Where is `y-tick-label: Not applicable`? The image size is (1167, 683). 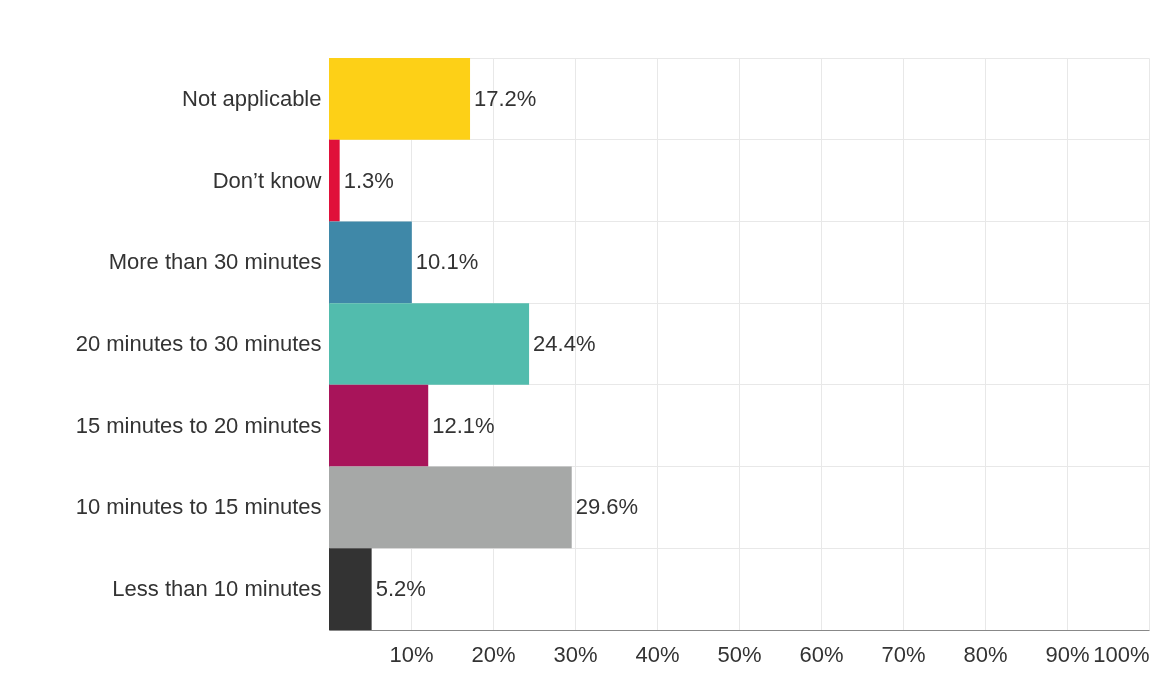 y-tick-label: Not applicable is located at coordinates (252, 98).